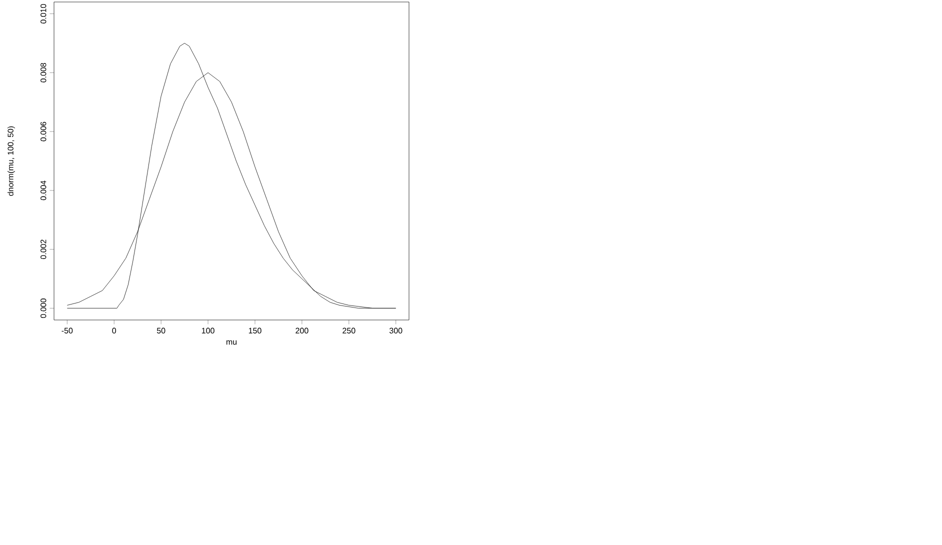 This screenshot has height=545, width=942. I want to click on x-tick-label: 150, so click(255, 331).